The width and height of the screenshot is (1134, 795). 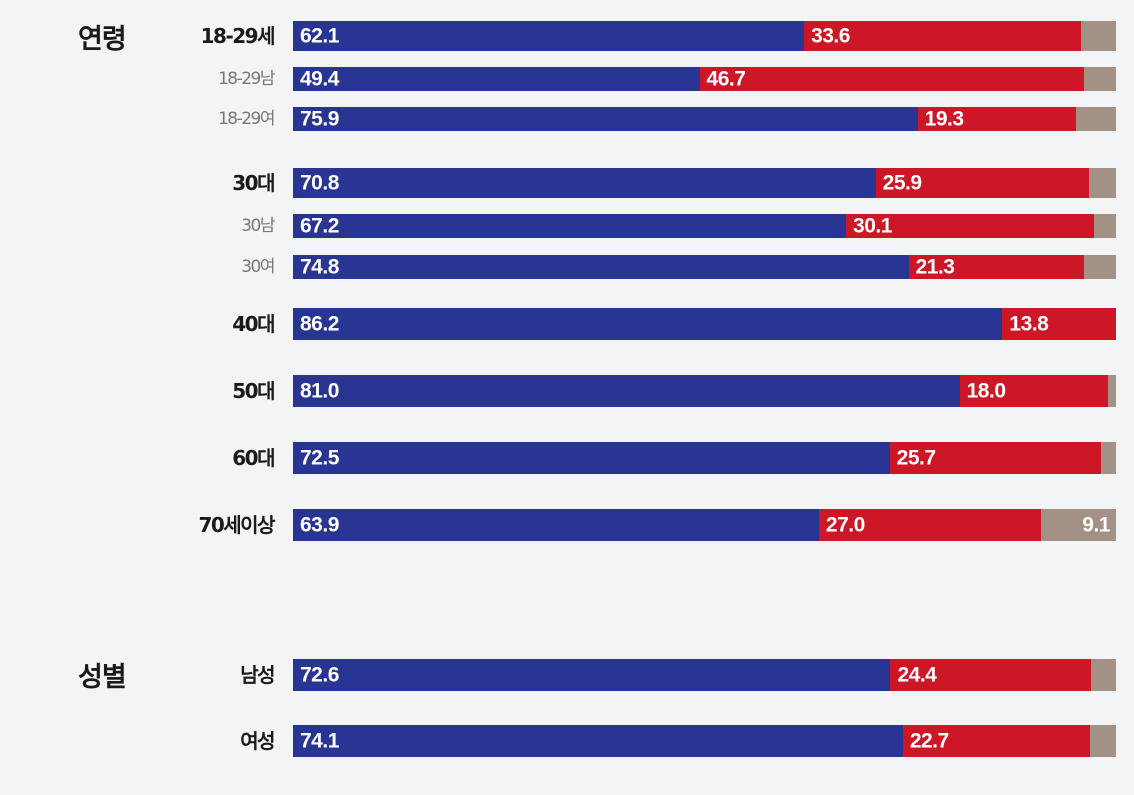 I want to click on bar-segment-blue: 62.1, so click(x=549, y=36).